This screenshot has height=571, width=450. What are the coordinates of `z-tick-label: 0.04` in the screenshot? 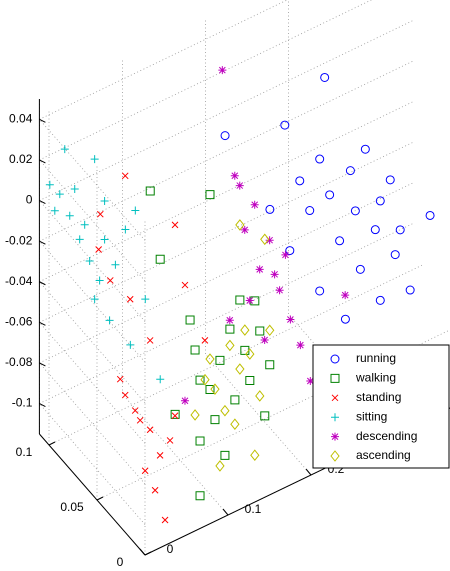 It's located at (21, 119).